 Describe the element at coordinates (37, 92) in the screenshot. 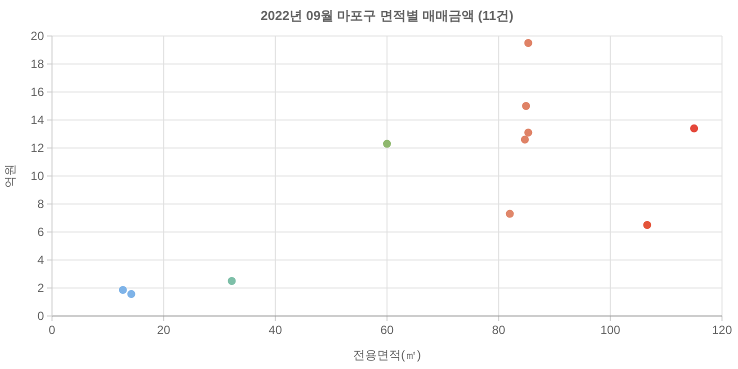

I see `y-tick-label: 16` at that location.